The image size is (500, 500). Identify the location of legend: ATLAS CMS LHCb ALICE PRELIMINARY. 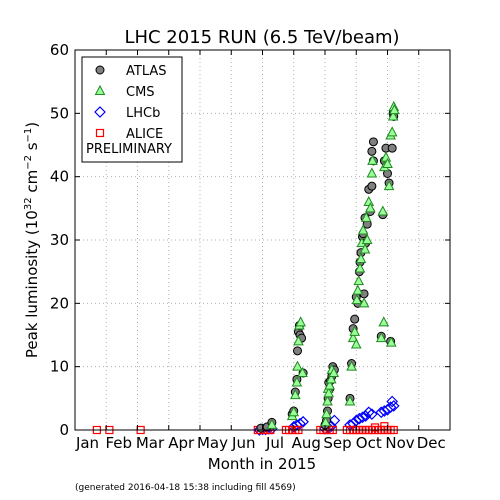
(132, 109).